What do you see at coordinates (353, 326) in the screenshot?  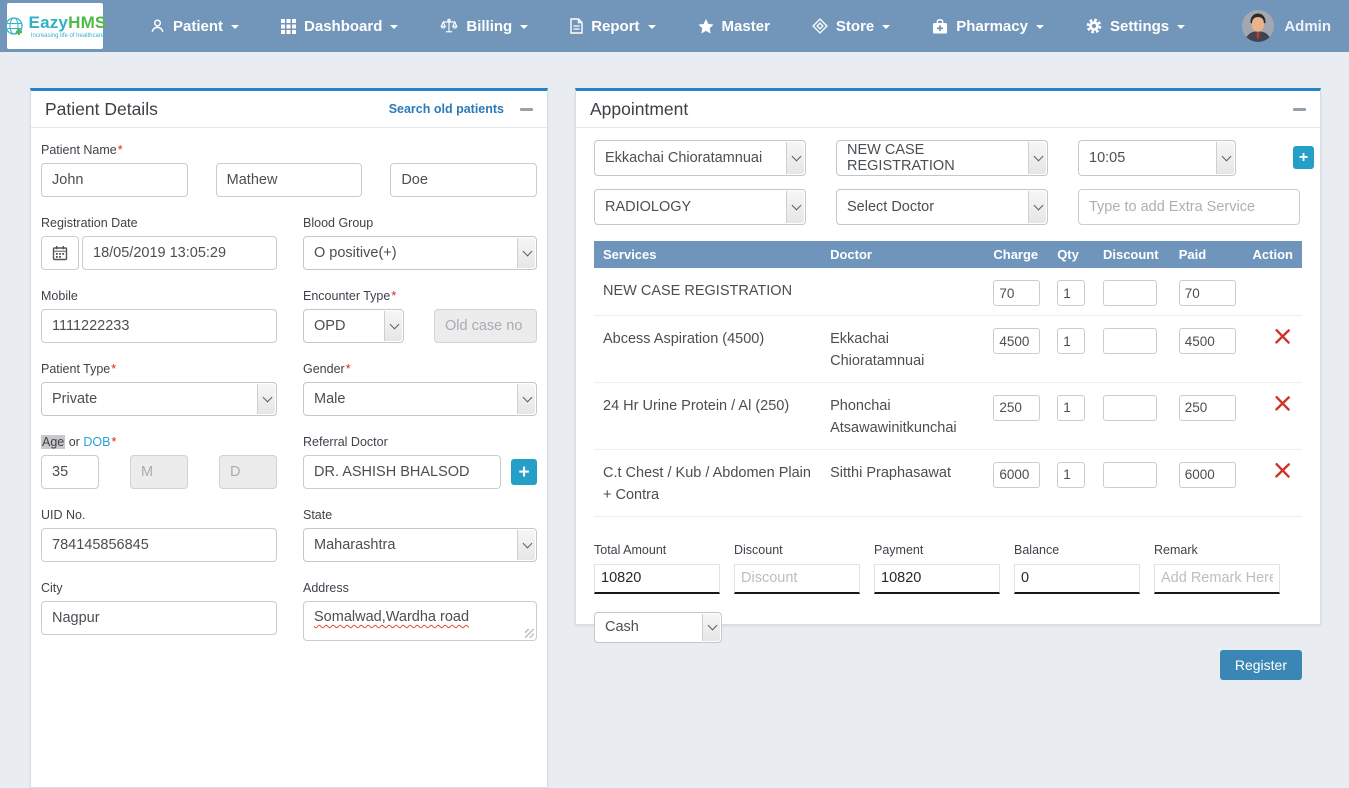 I see `encounter-type-select: OPD` at bounding box center [353, 326].